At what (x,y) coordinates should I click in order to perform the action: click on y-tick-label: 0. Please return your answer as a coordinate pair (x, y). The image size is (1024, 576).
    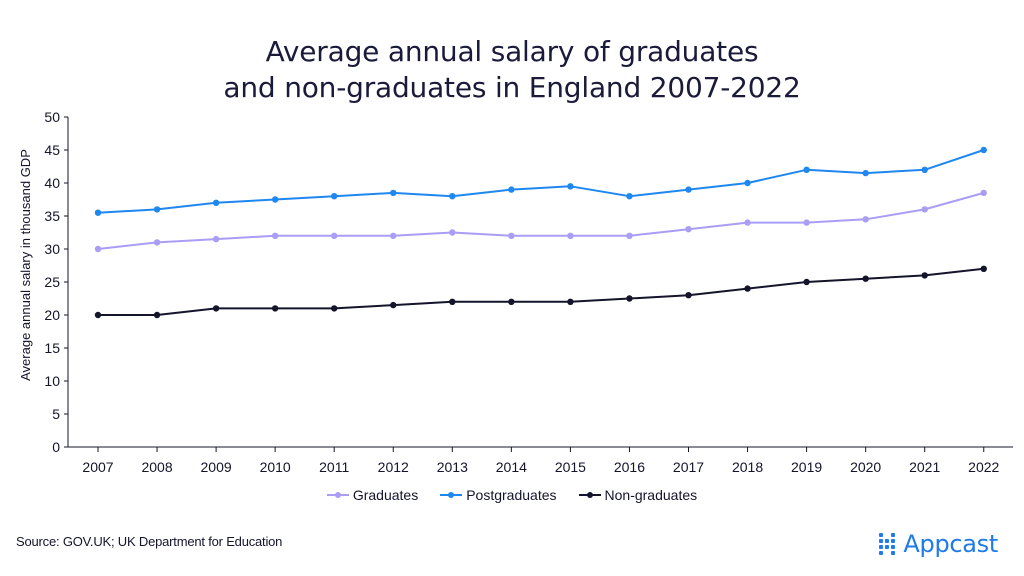
    Looking at the image, I should click on (56, 447).